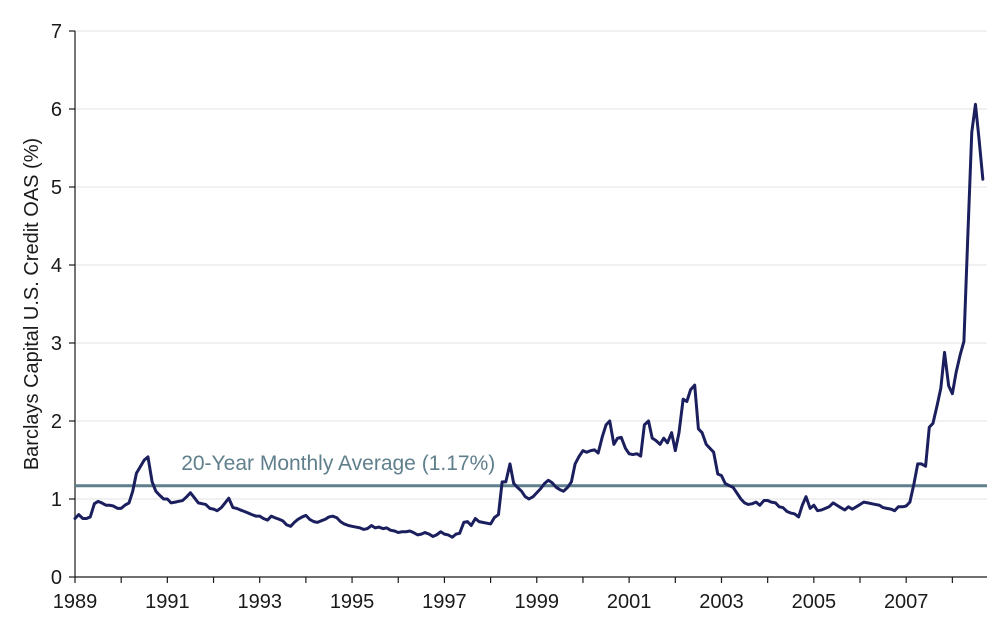 This screenshot has height=634, width=1000. I want to click on y-axis-title: Barclays Capital U.S. Credit OAS (%), so click(32, 304).